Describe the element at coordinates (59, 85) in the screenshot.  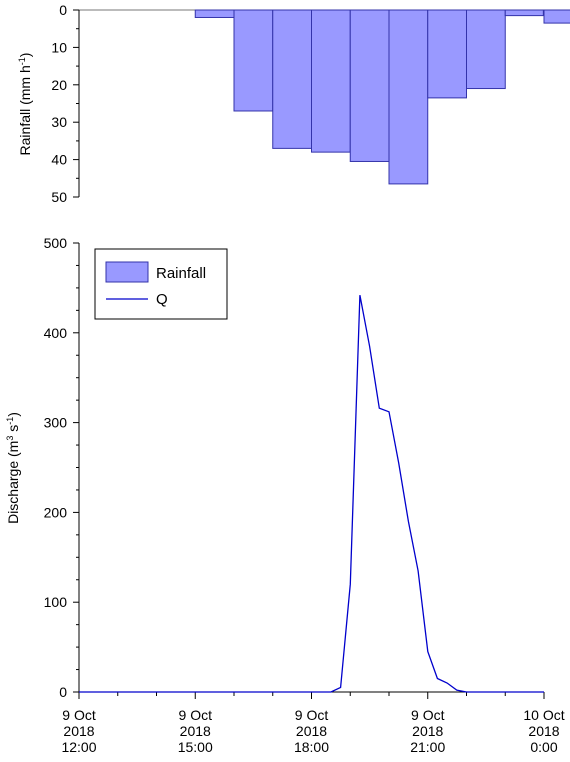
I see `rainfall-y-tick-label: 20` at that location.